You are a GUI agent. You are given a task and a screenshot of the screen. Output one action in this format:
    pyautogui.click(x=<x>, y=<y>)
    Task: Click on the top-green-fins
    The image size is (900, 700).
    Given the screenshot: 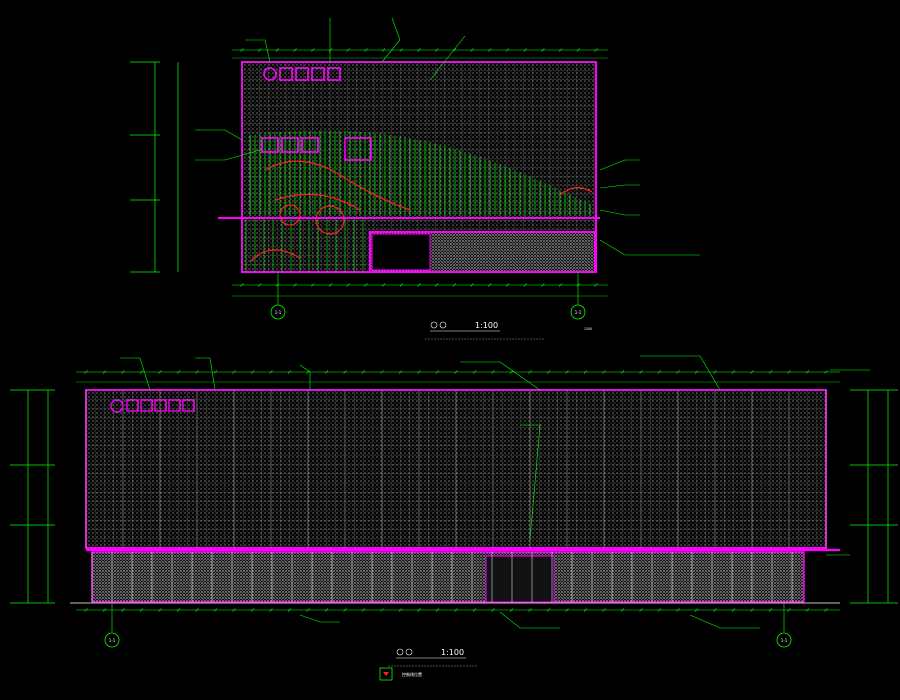 What is the action you would take?
    pyautogui.click(x=418, y=201)
    